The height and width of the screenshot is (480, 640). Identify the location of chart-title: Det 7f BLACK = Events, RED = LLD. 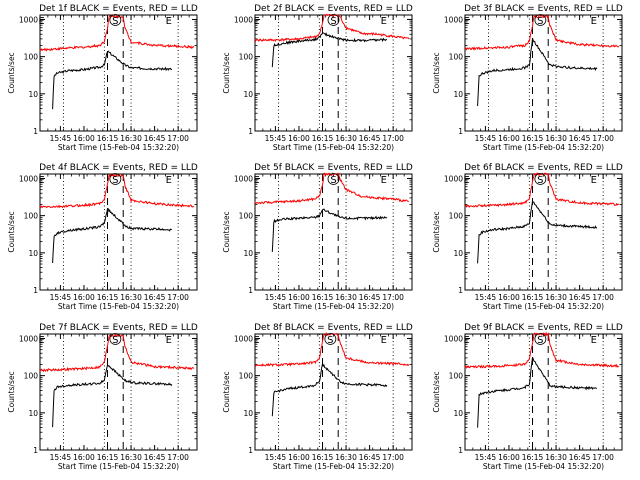
(118, 328).